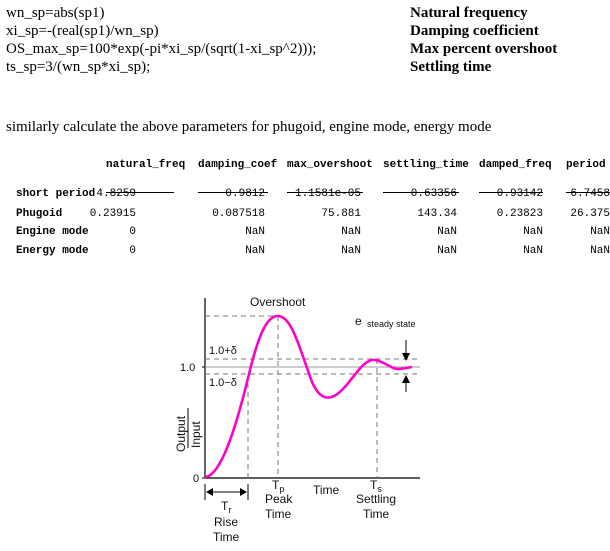 This screenshot has height=551, width=610. I want to click on table-cell: 0.23823, so click(519, 214).